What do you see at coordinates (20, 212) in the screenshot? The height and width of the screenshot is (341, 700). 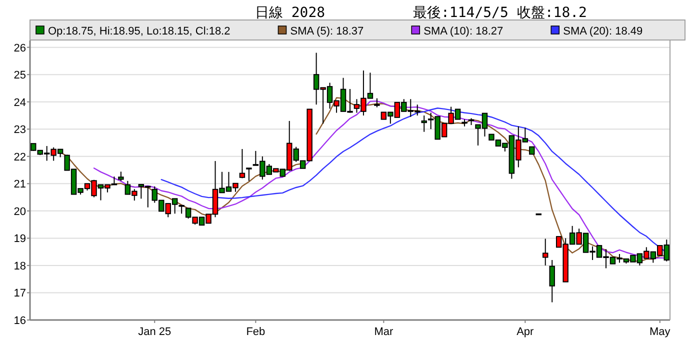 I see `y-tick-label: 20` at bounding box center [20, 212].